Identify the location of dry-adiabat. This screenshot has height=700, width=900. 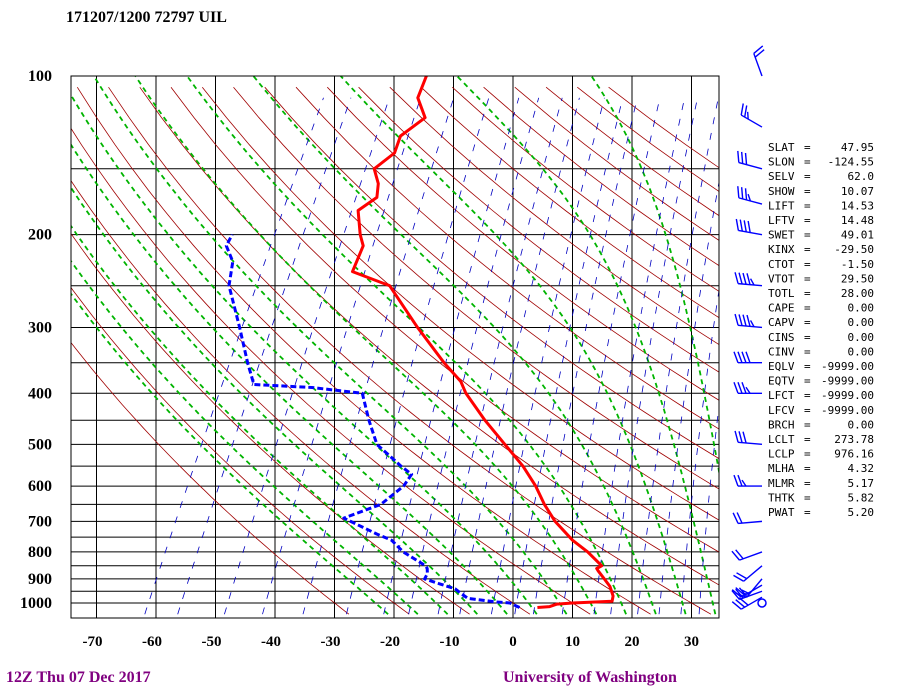
(569, 202).